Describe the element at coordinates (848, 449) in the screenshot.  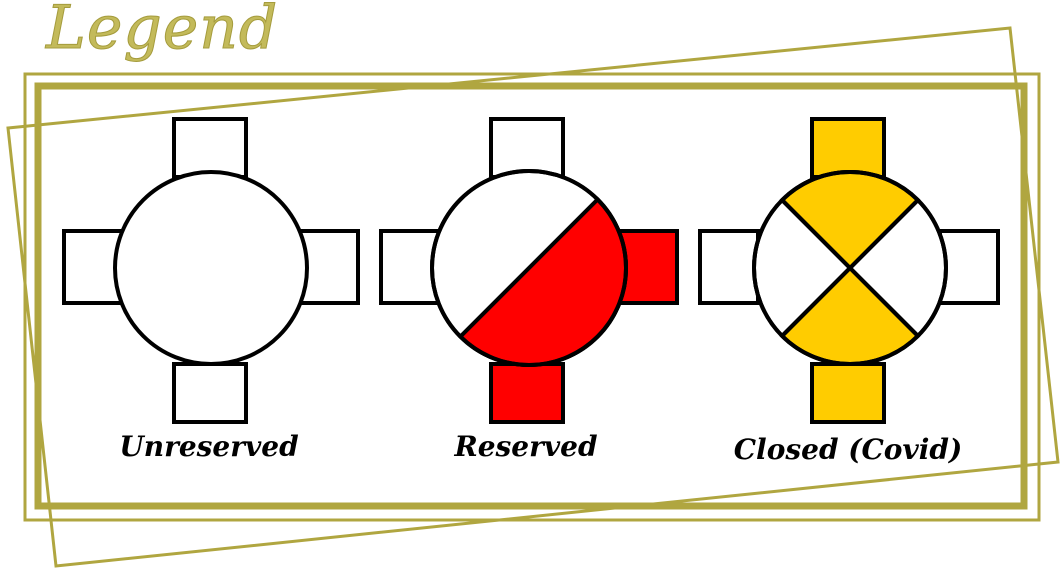
I see `label-closed: Closed (Covid)` at that location.